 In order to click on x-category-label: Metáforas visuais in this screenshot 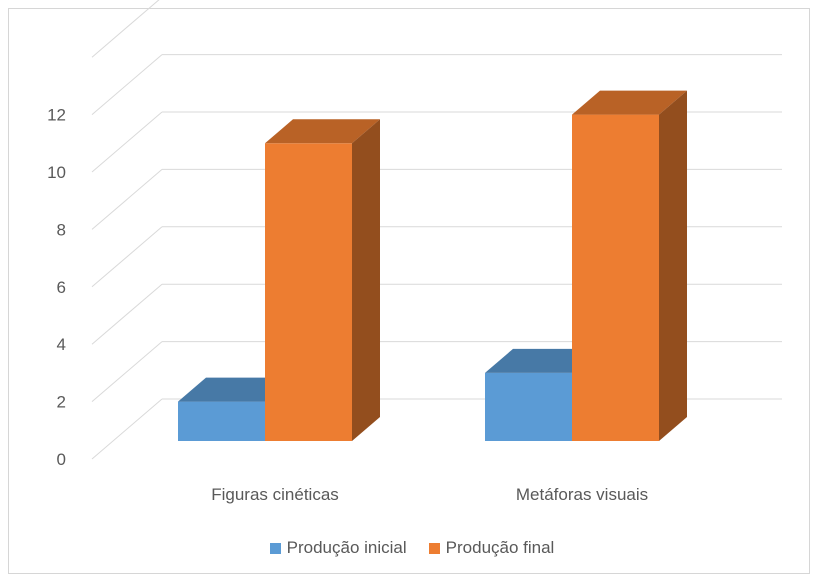, I will do `click(582, 494)`.